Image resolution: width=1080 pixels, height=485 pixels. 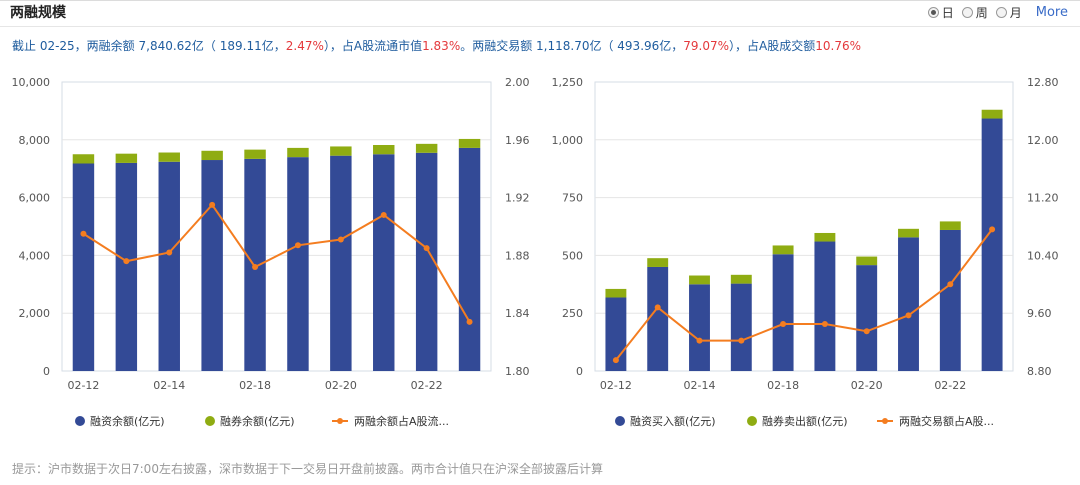 I want to click on right-axis-tick-label: 12.00, so click(x=1043, y=140).